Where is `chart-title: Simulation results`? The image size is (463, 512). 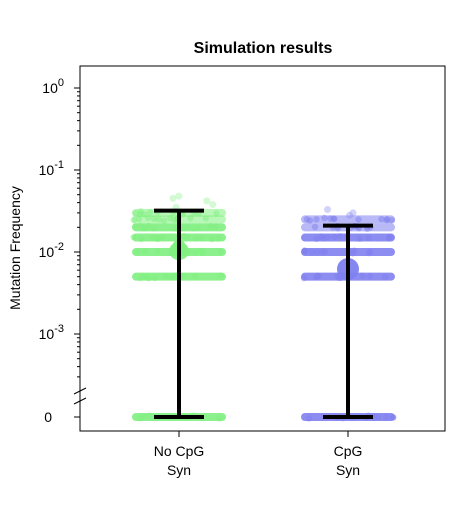 chart-title: Simulation results is located at coordinates (263, 48).